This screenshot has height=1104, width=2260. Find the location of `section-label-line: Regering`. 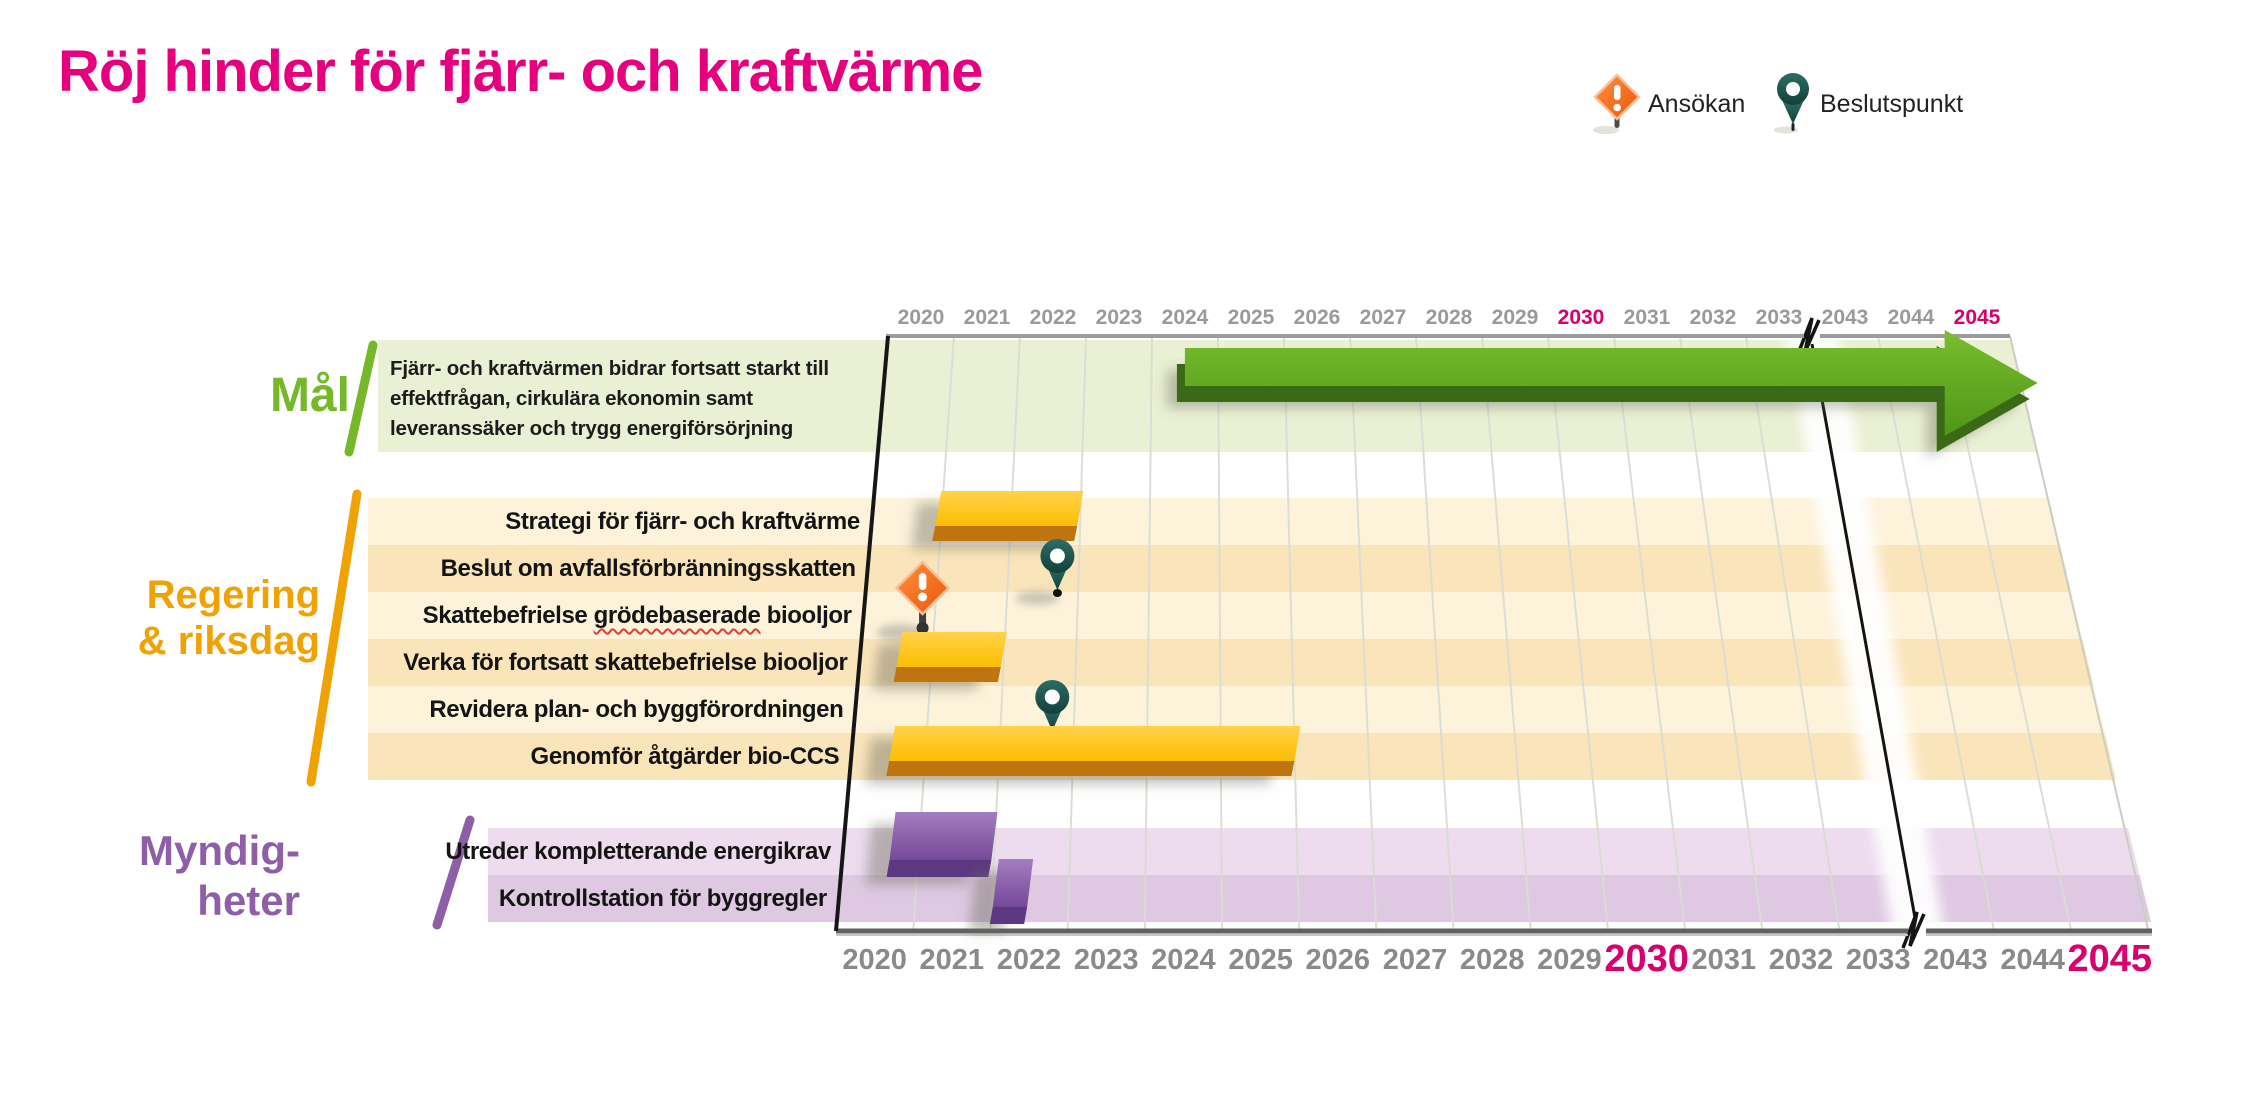

section-label-line: Regering is located at coordinates (233, 595).